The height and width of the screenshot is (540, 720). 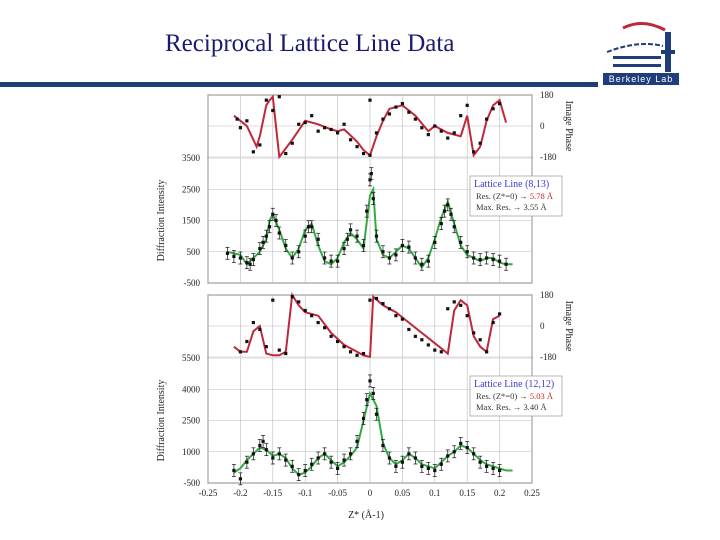 I want to click on x-tick-label: 0.25, so click(x=532, y=493).